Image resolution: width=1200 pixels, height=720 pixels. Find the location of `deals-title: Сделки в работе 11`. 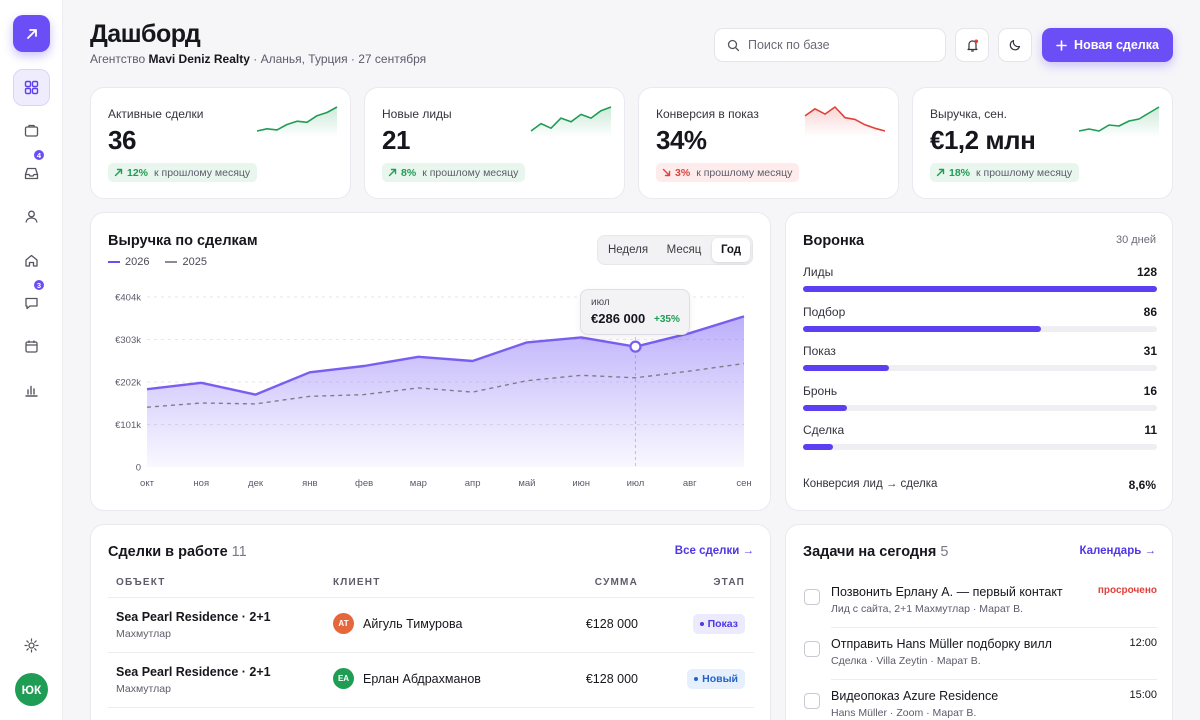

deals-title: Сделки в работе 11 is located at coordinates (177, 552).